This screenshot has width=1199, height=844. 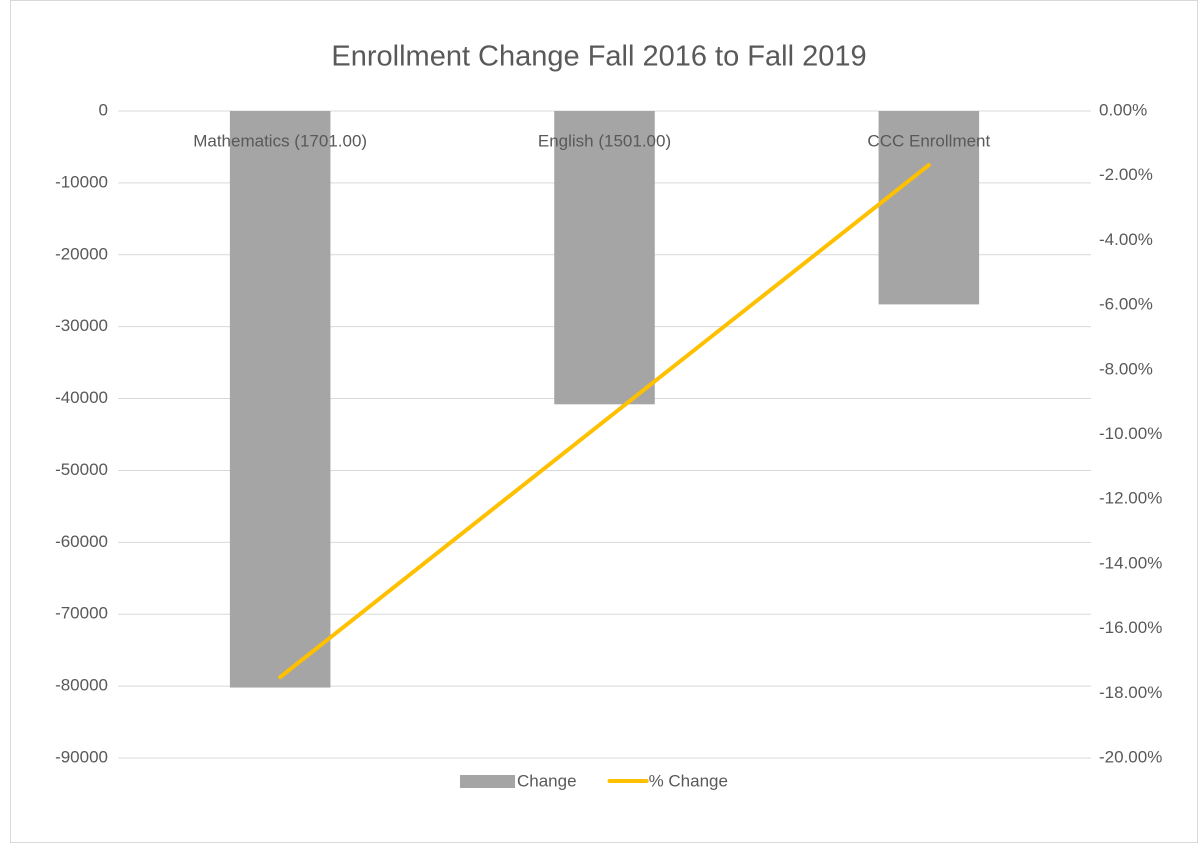 I want to click on y2-tick-label: -4.00%, so click(x=1126, y=239).